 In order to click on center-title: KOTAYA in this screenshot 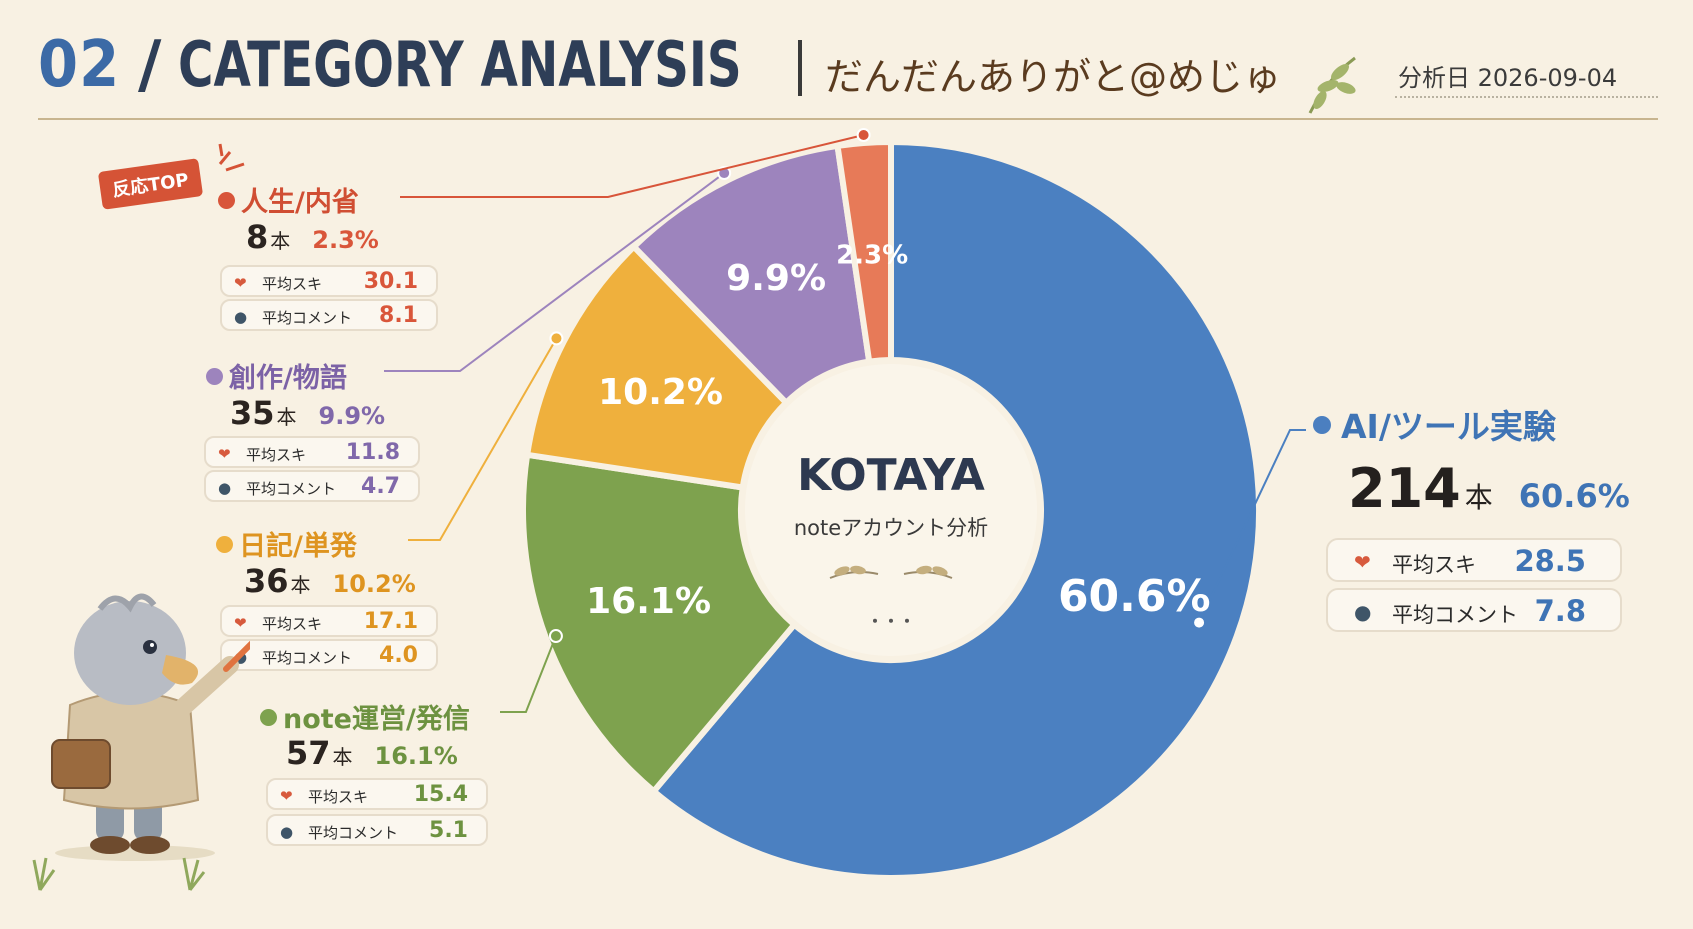, I will do `click(891, 475)`.